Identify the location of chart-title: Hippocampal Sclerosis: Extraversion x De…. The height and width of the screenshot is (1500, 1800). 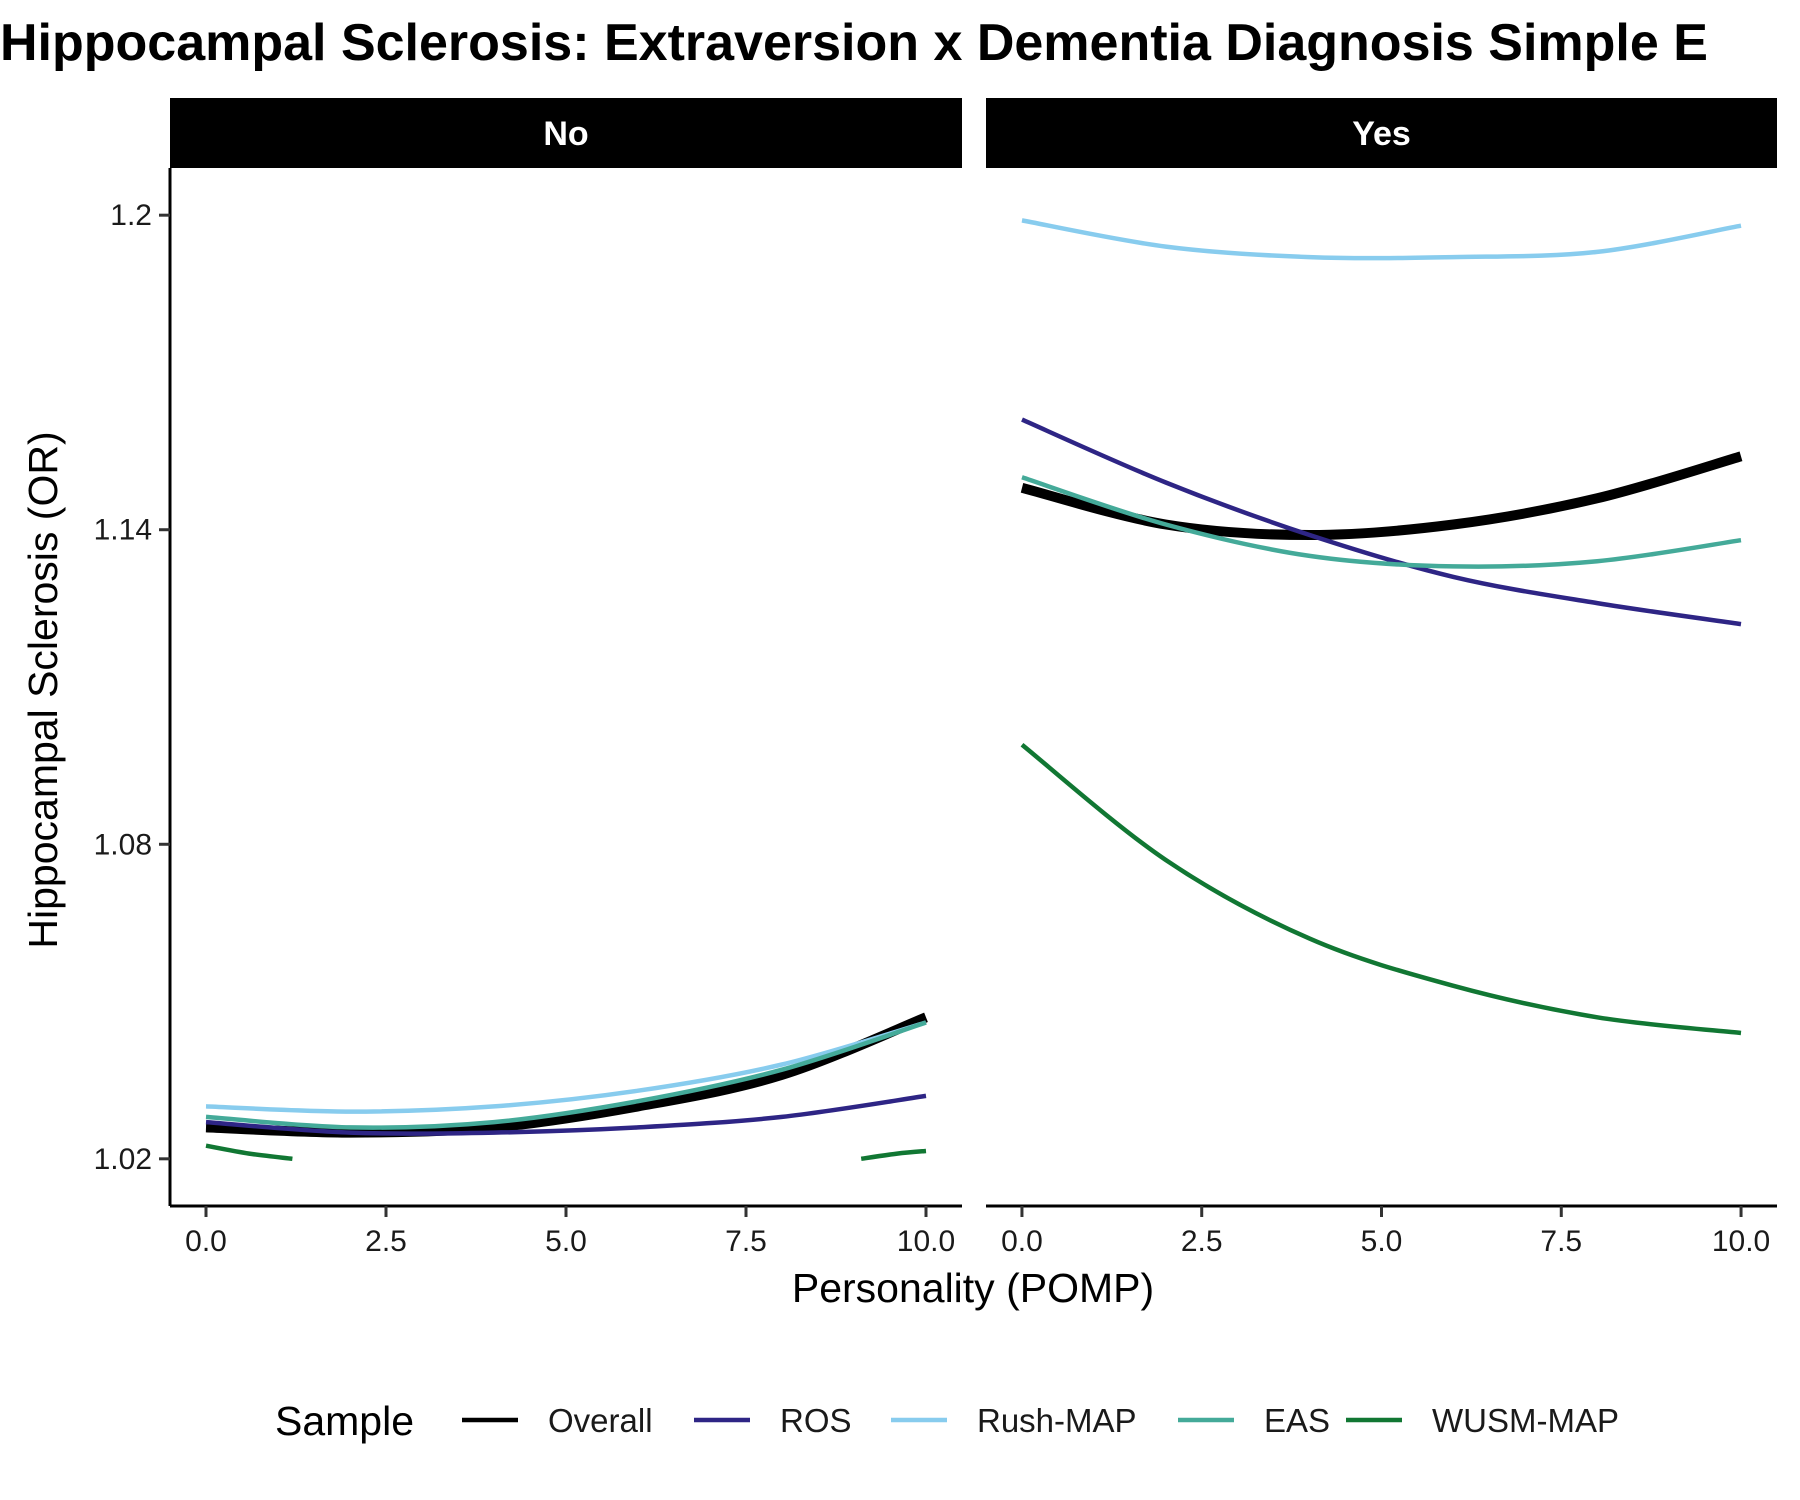
(854, 43).